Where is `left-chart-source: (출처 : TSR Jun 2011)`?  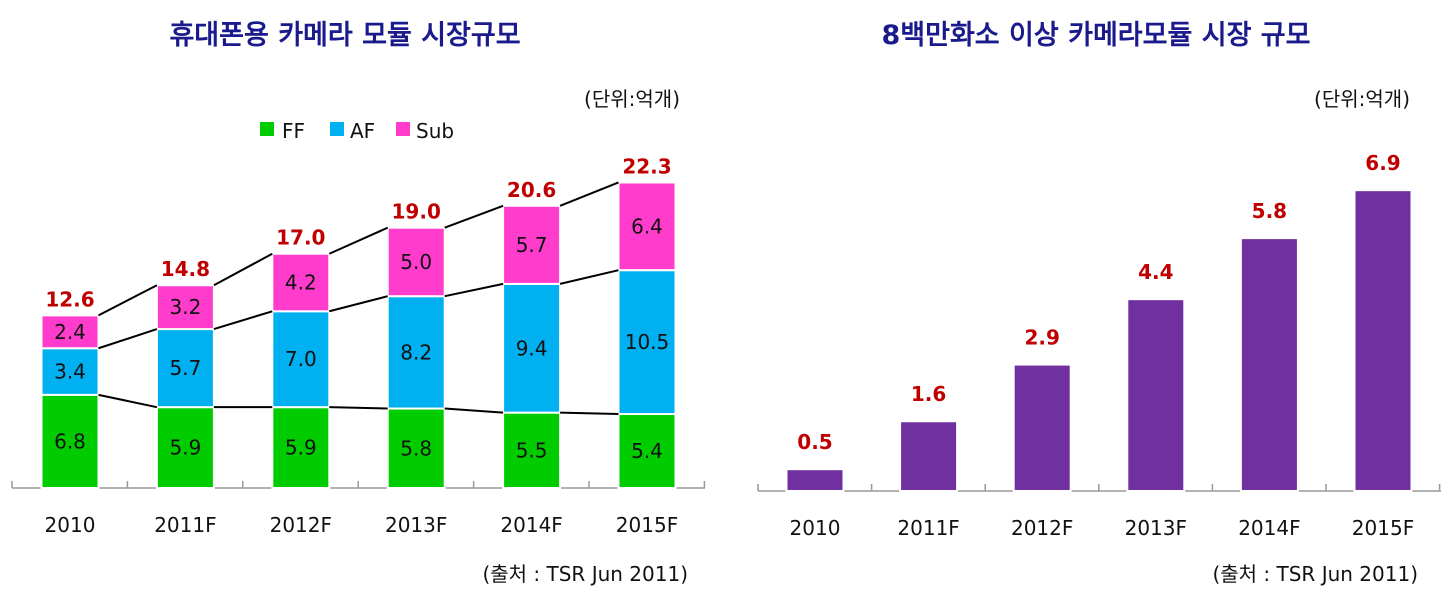 left-chart-source: (출처 : TSR Jun 2011) is located at coordinates (585, 574).